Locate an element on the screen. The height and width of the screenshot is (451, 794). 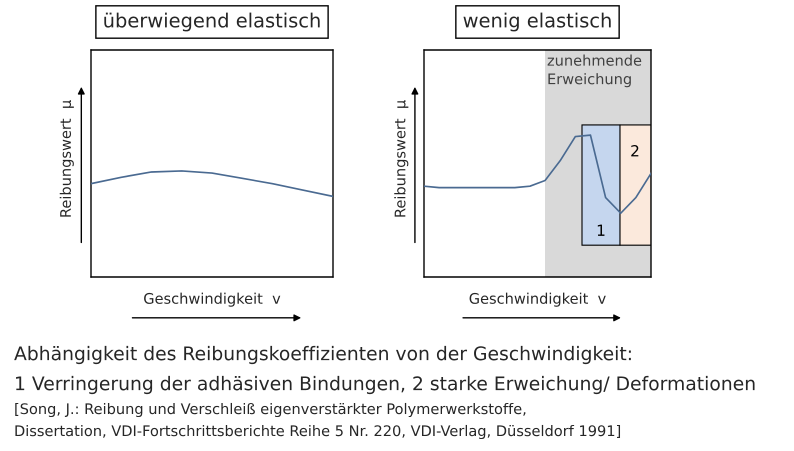
text: zunehmende Erweichung is located at coordinates (595, 71).